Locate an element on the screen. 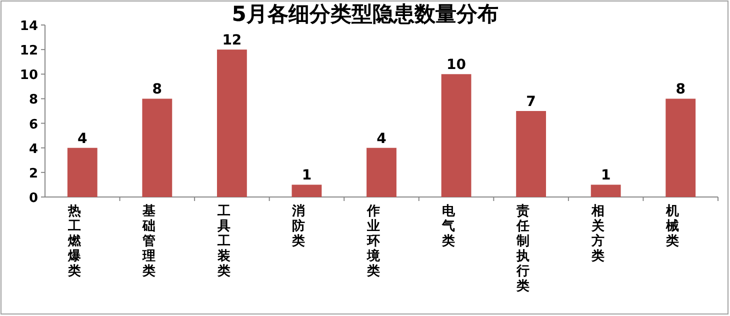  x-tick-label: 基础管理类 is located at coordinates (149, 241).